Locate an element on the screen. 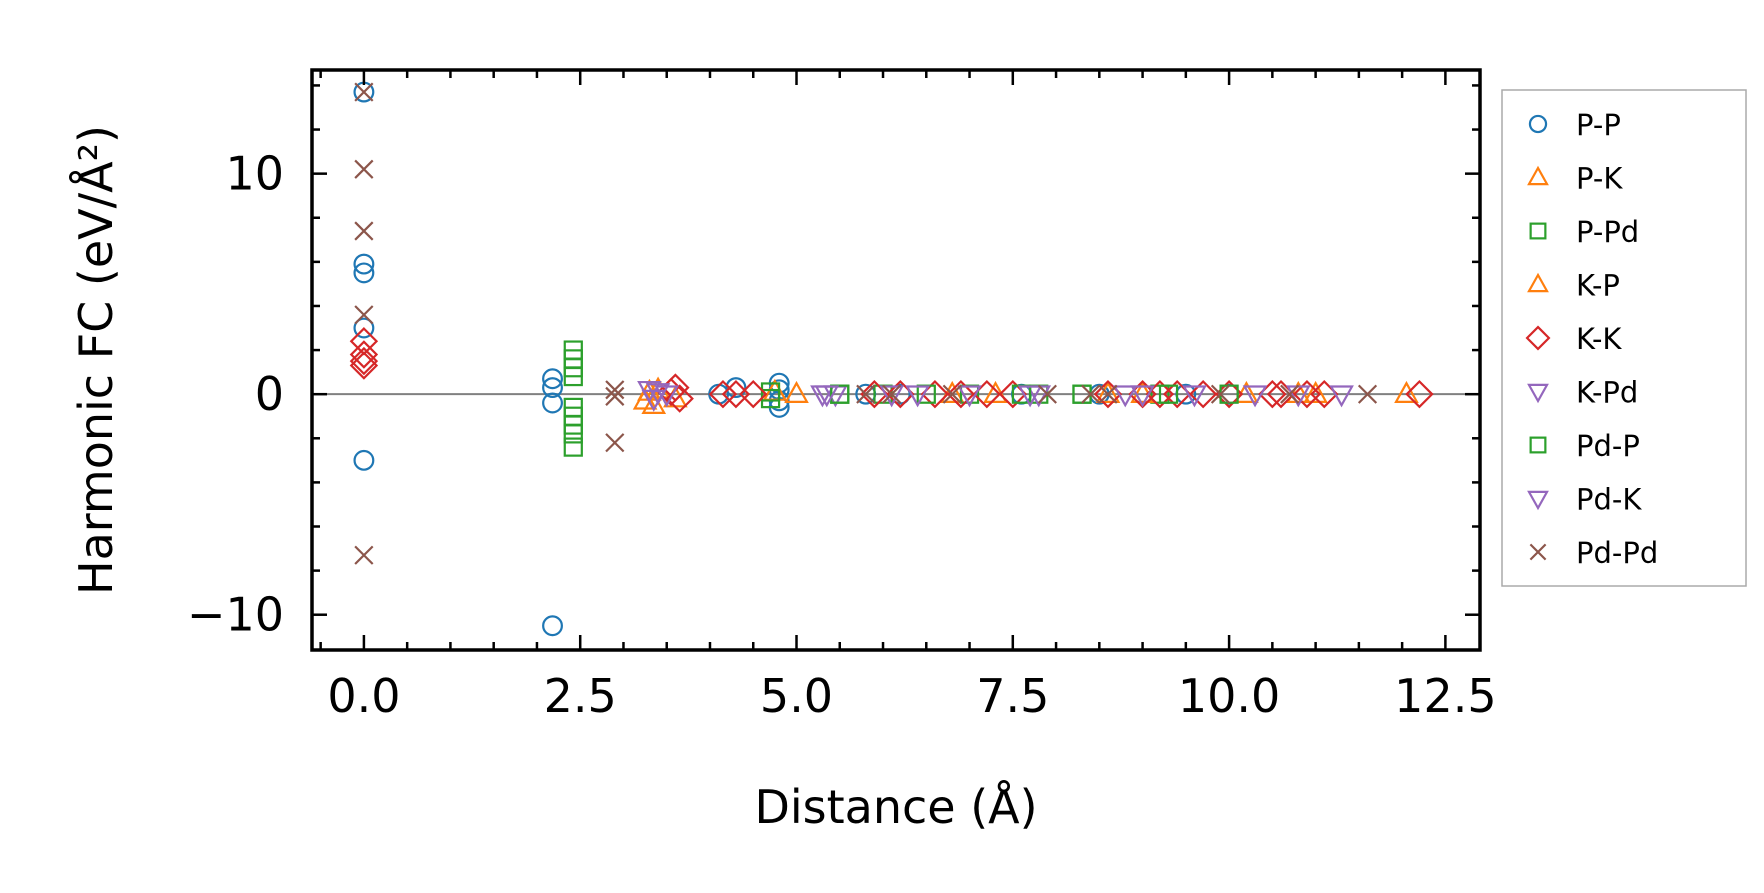  legend-label: P-K is located at coordinates (1599, 179).